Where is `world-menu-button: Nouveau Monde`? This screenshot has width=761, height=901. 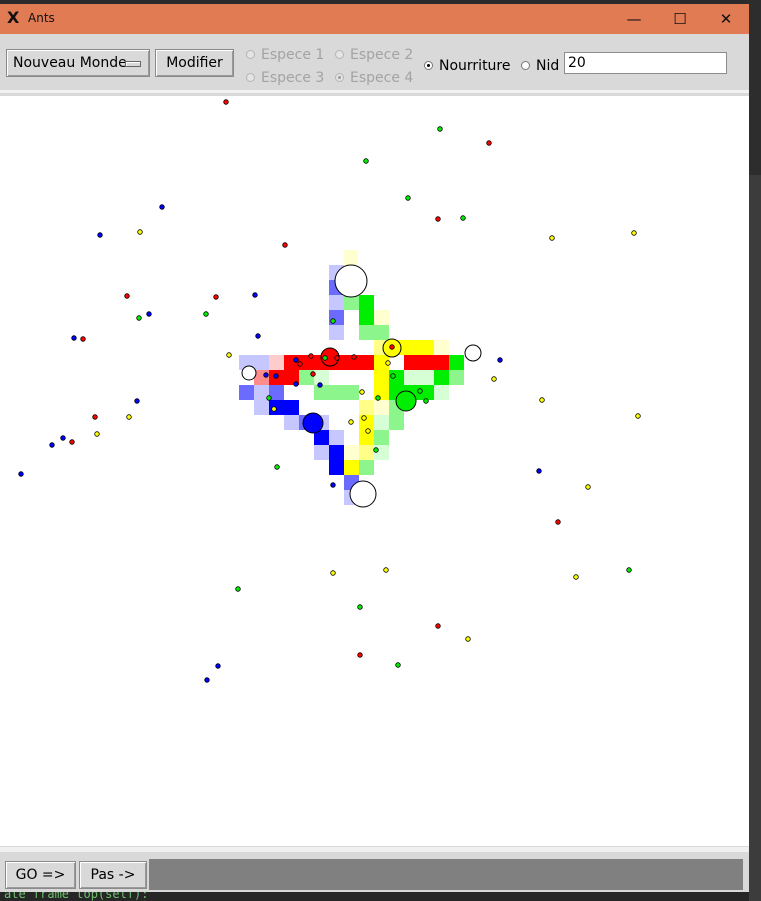 world-menu-button: Nouveau Monde is located at coordinates (78, 63).